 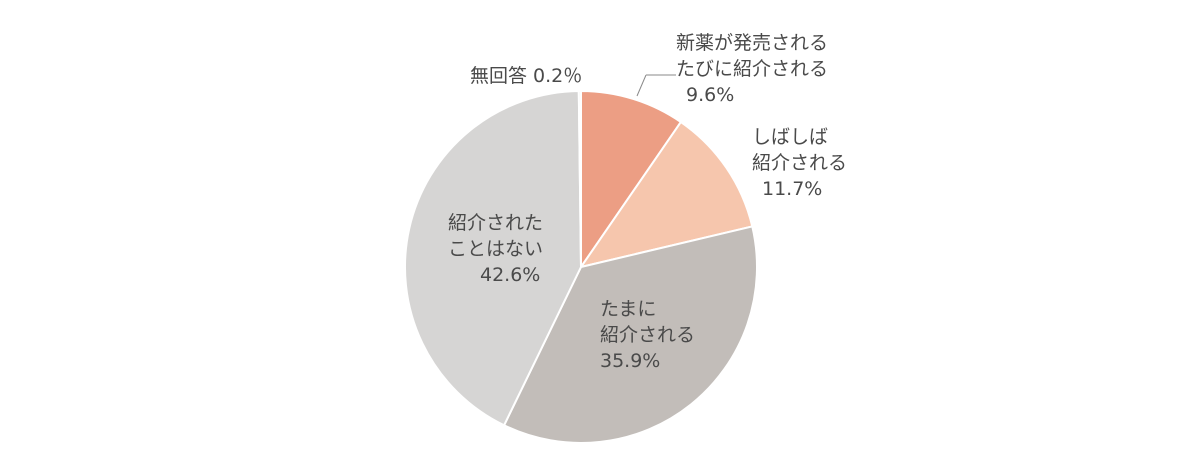 I want to click on label-often: しばしば 紹介される 11.7%, so click(x=799, y=163).